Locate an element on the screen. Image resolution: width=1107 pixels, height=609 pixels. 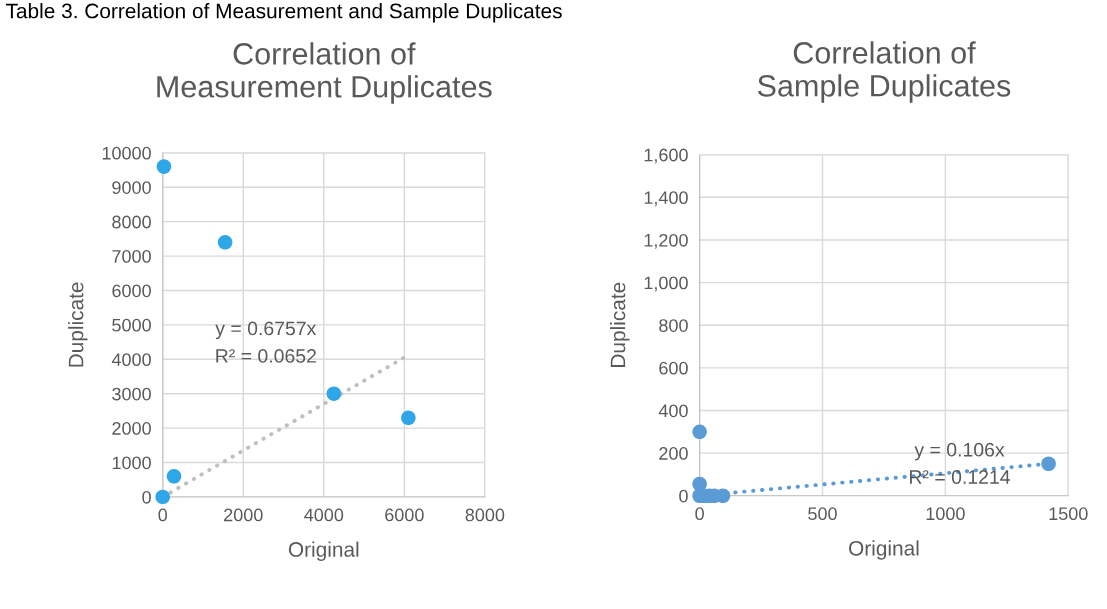
y-tick-label: 1000 is located at coordinates (131, 463).